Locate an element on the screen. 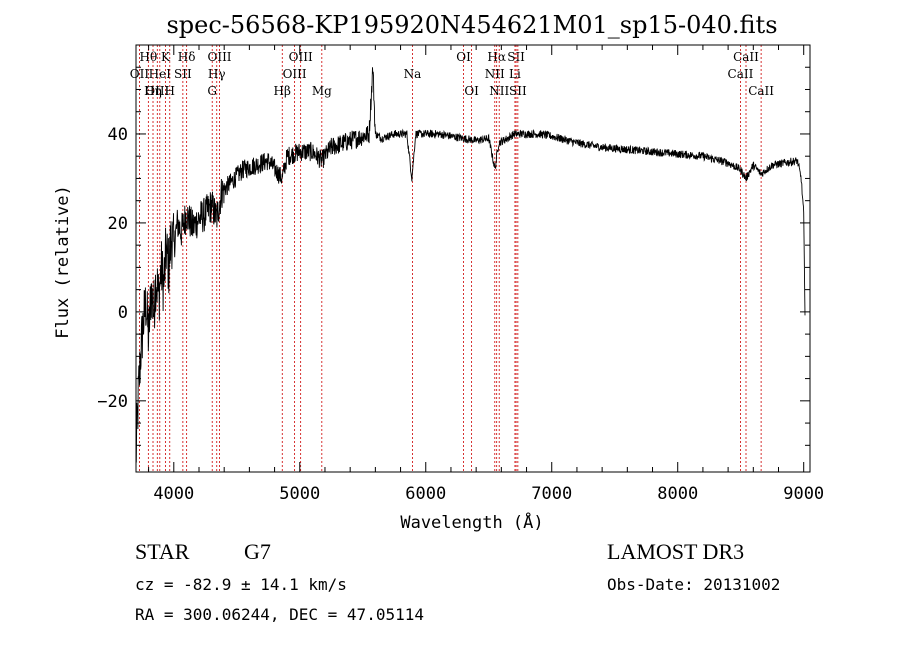 This screenshot has height=649, width=900. spectral-line-label: H is located at coordinates (170, 91).